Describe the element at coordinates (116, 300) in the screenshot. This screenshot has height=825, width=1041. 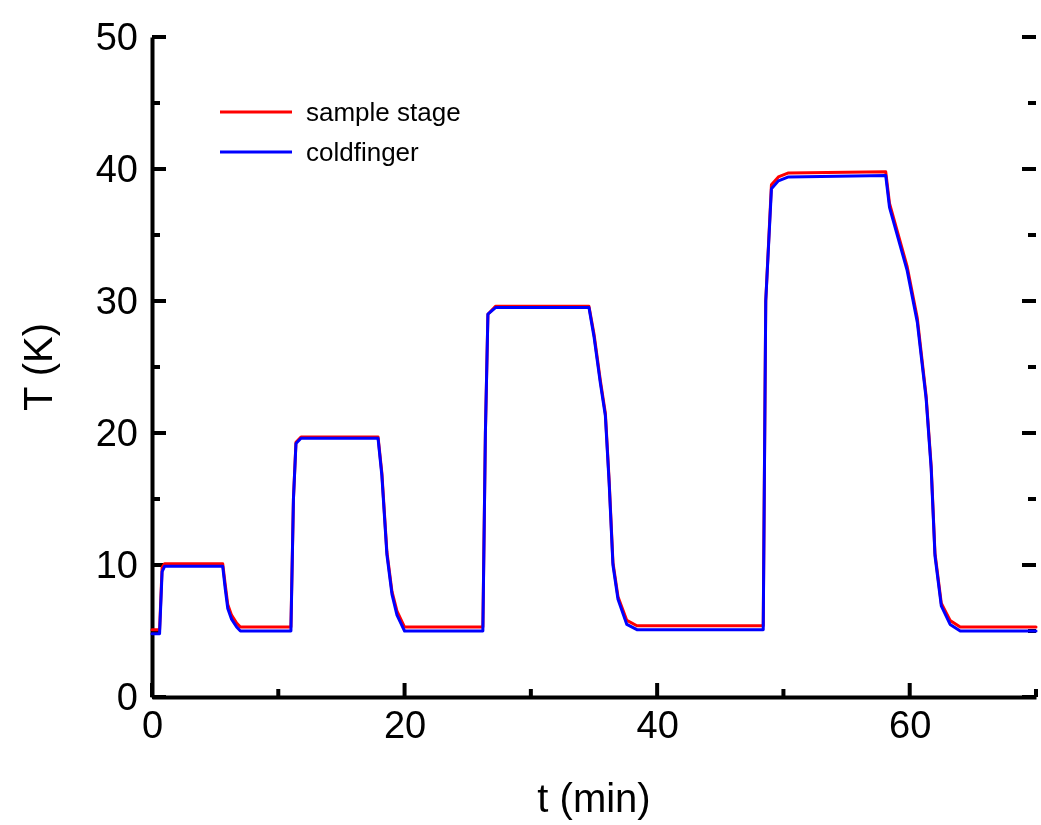
I see `y-tick-label: 30` at that location.